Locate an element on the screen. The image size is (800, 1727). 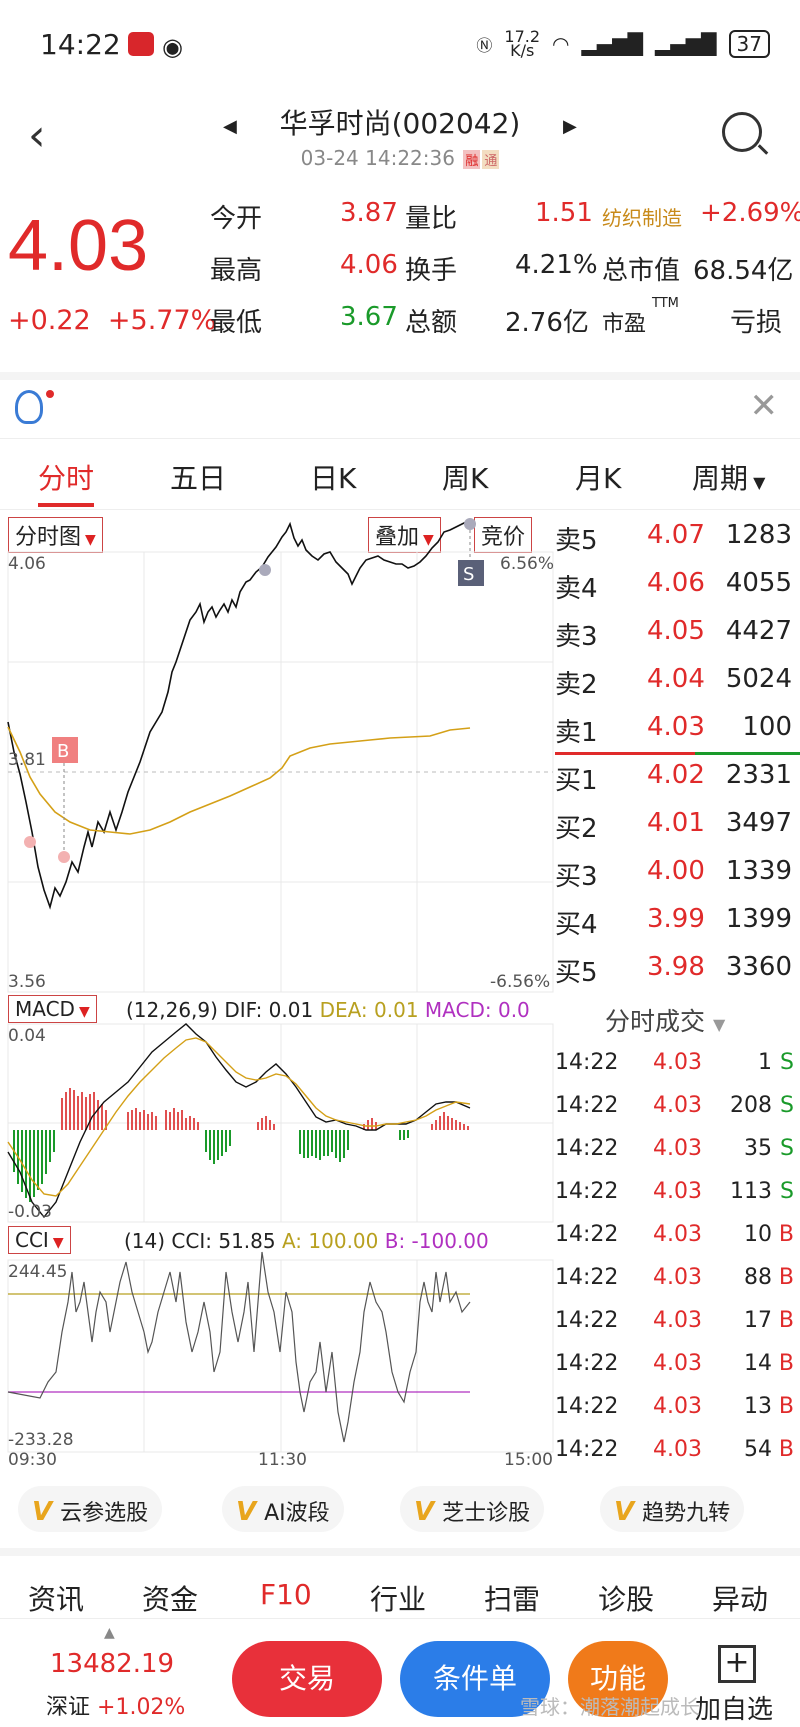
trade-row: 14:22 4.03 13 B is located at coordinates (674, 1406).